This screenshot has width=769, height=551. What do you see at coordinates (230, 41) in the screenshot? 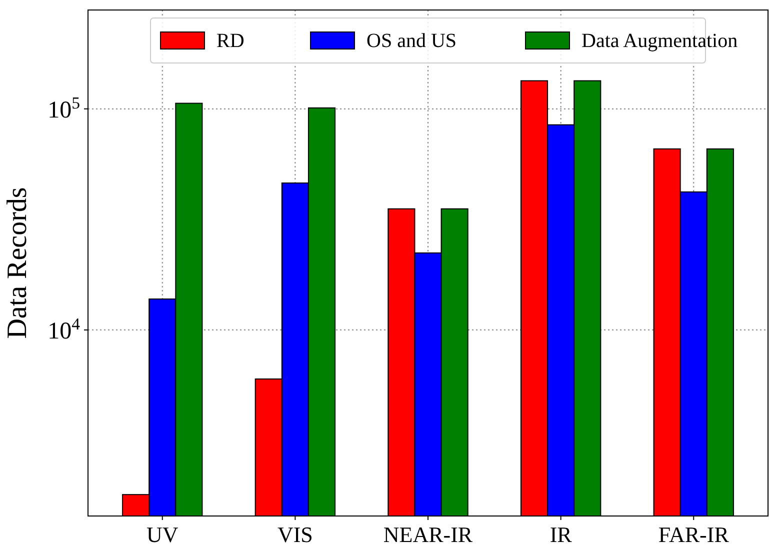
I see `legend-label: RD` at bounding box center [230, 41].